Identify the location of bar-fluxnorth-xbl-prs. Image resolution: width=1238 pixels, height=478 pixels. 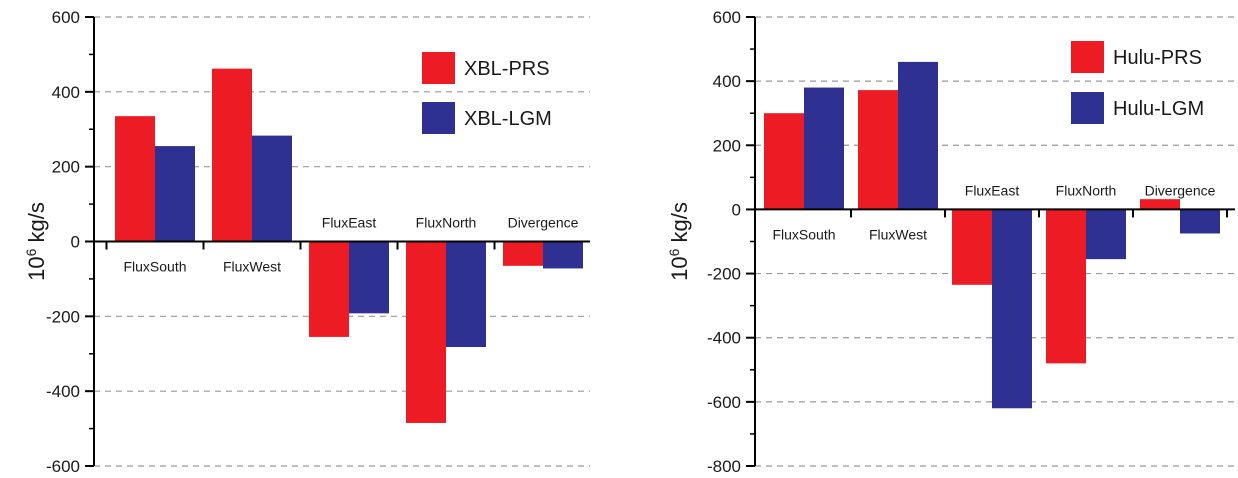
(426, 332).